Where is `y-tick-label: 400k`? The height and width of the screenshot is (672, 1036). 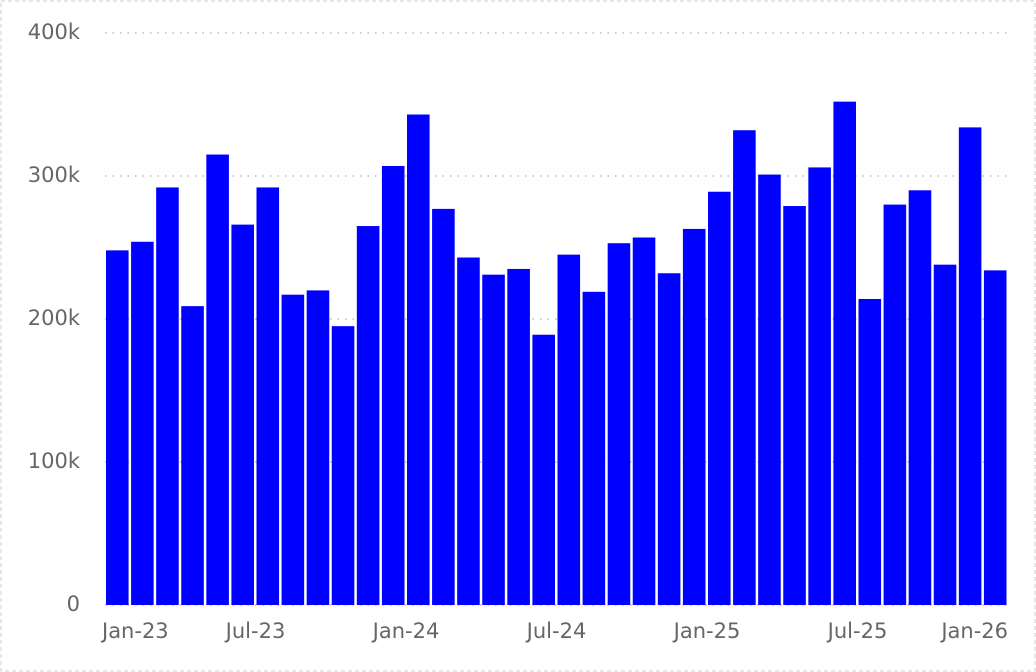 y-tick-label: 400k is located at coordinates (54, 32).